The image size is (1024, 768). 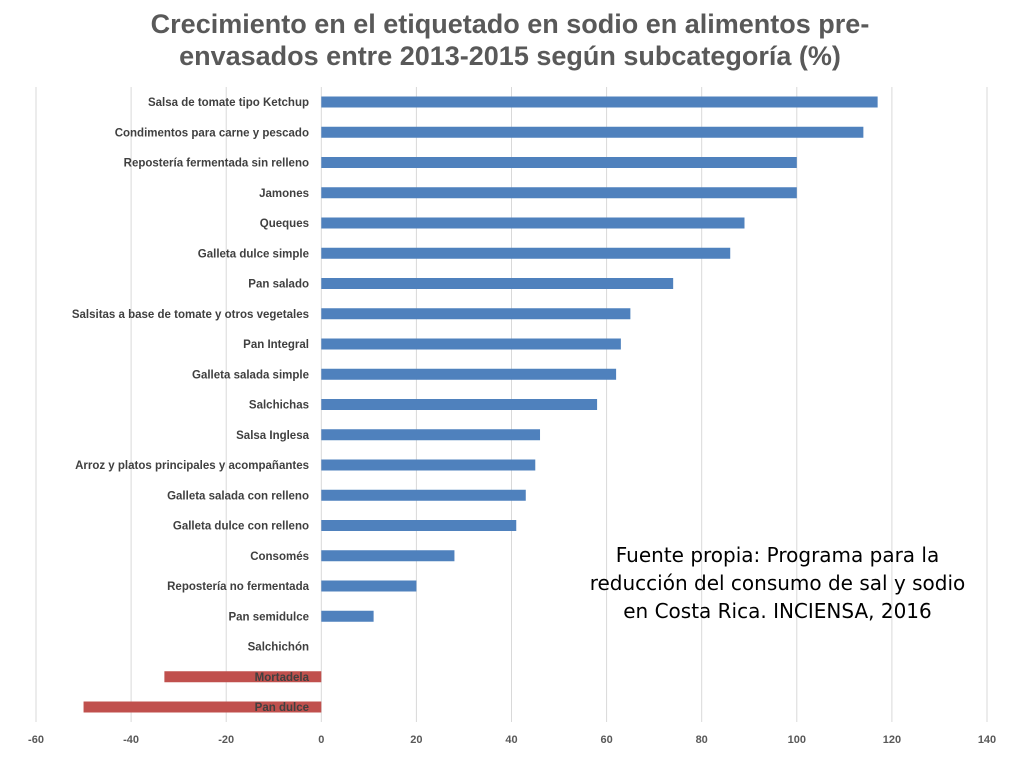 I want to click on x-tick-label: 140, so click(x=987, y=740).